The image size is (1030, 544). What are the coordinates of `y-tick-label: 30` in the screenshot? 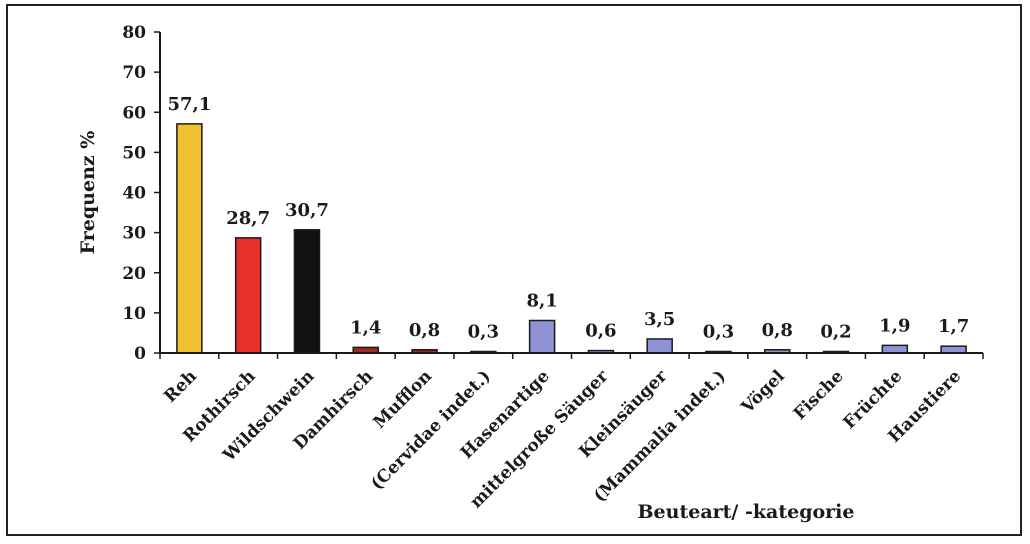 It's located at (134, 234).